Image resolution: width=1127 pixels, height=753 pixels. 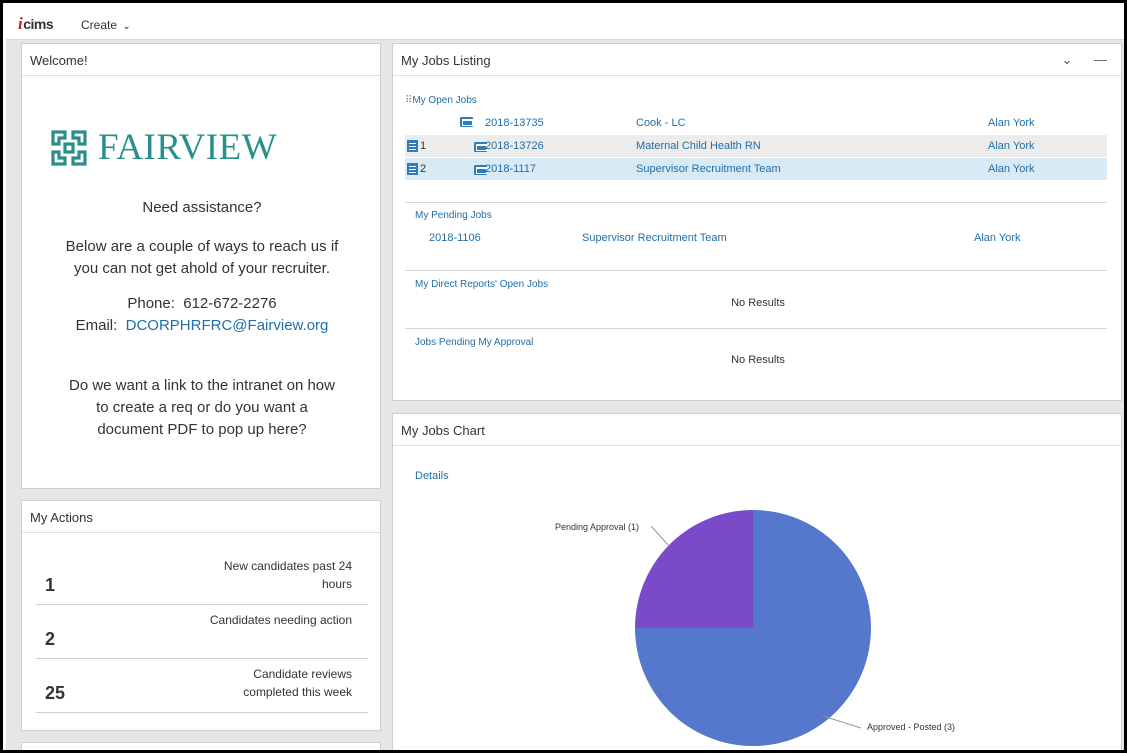 I want to click on doc-count-badge: 1, so click(x=423, y=146).